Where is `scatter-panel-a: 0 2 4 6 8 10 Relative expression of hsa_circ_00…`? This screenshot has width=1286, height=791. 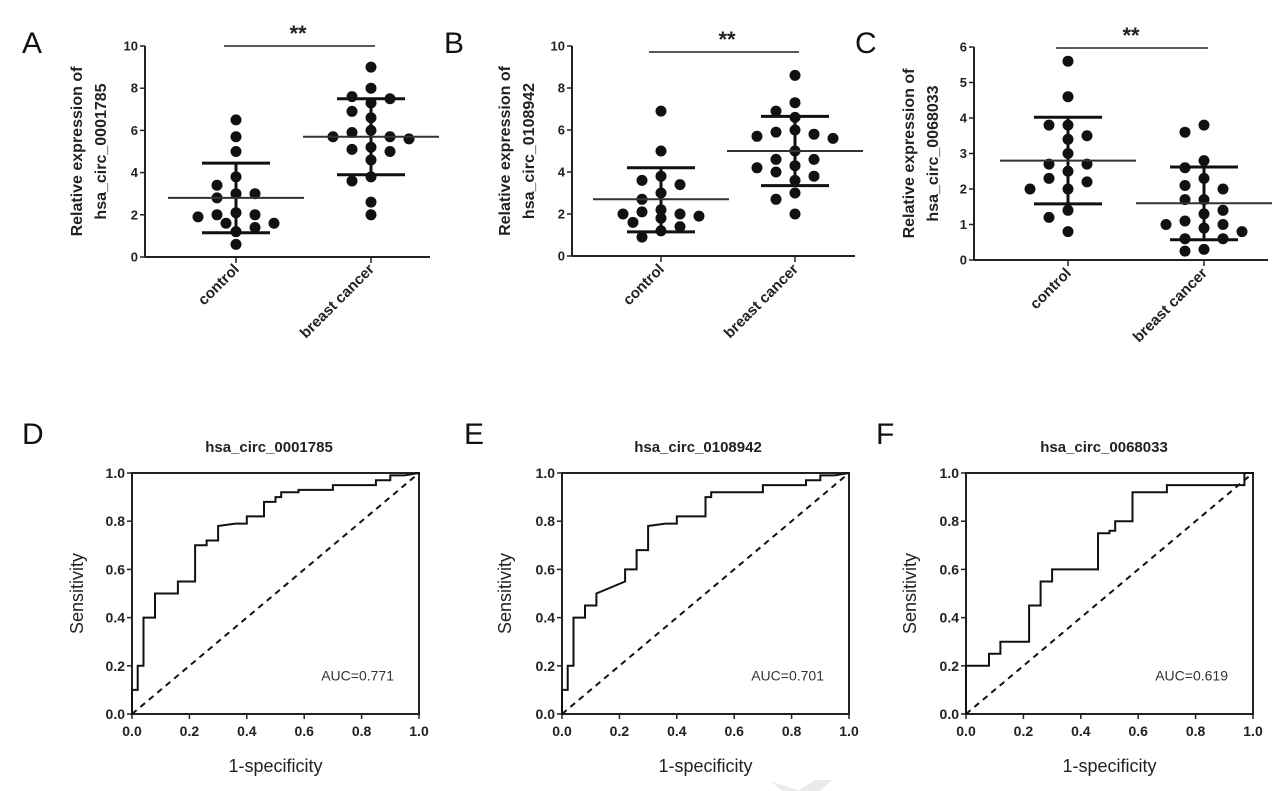
scatter-panel-a: 0 2 4 6 8 10 Relative expression of hsa_circ_00… is located at coordinates (254, 181).